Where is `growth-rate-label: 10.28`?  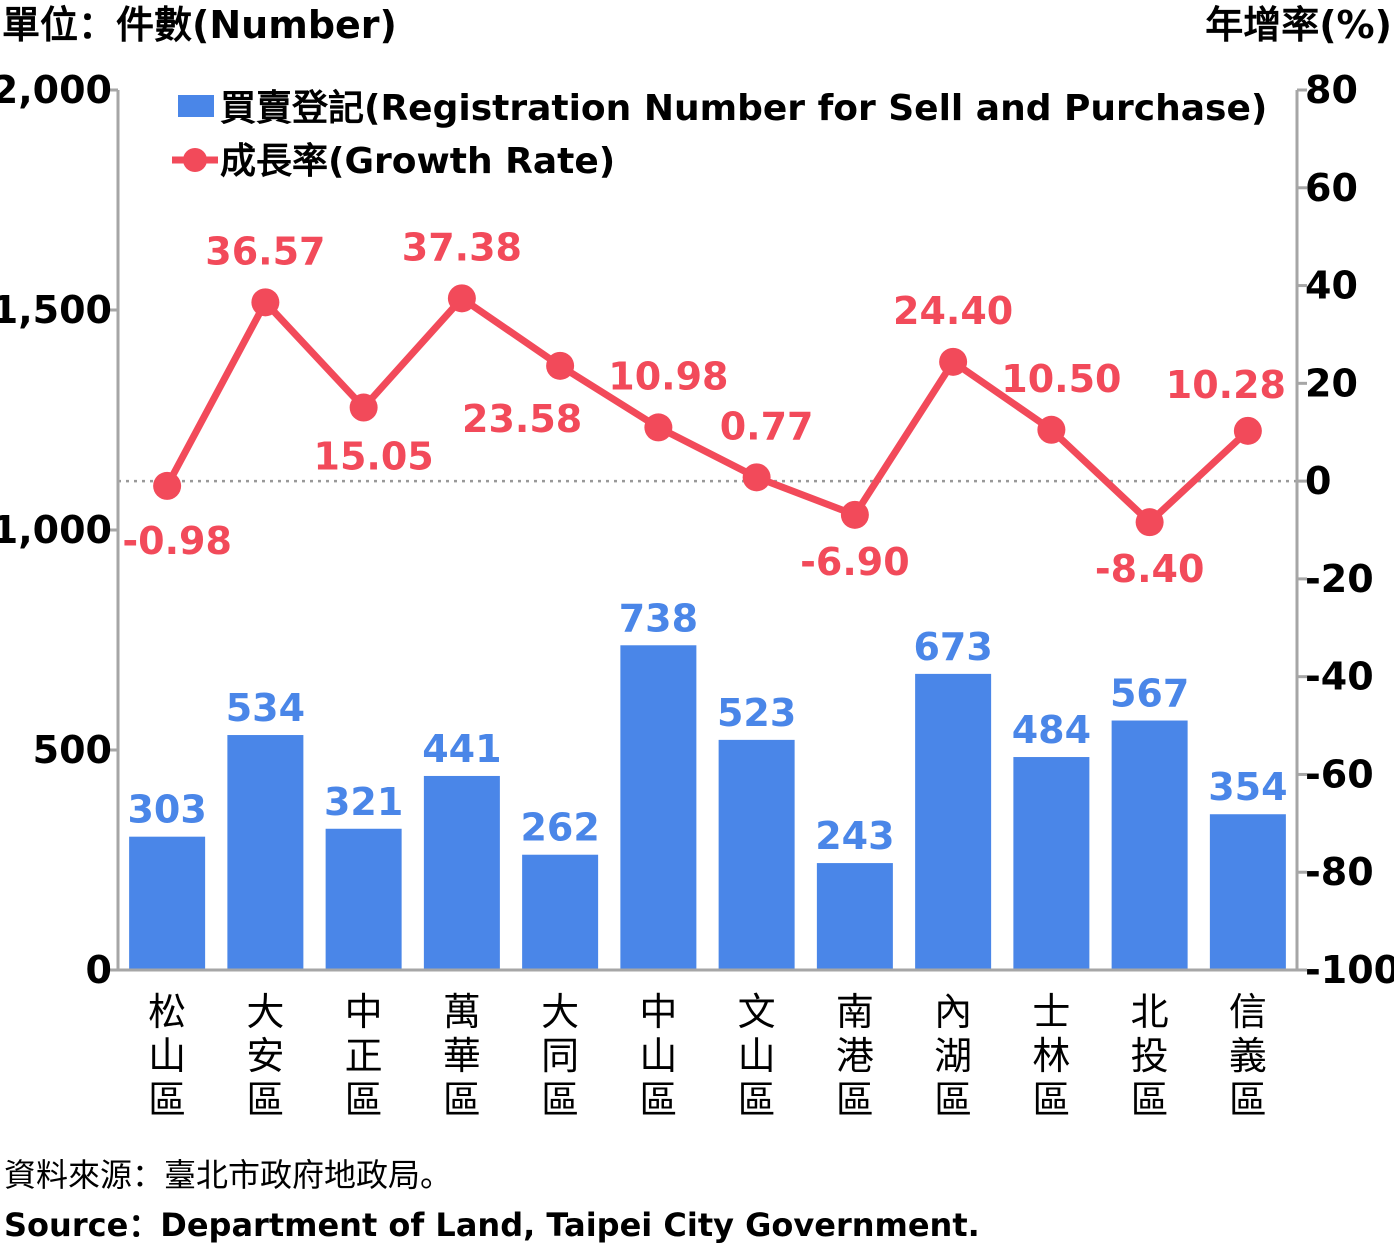 growth-rate-label: 10.28 is located at coordinates (1226, 385).